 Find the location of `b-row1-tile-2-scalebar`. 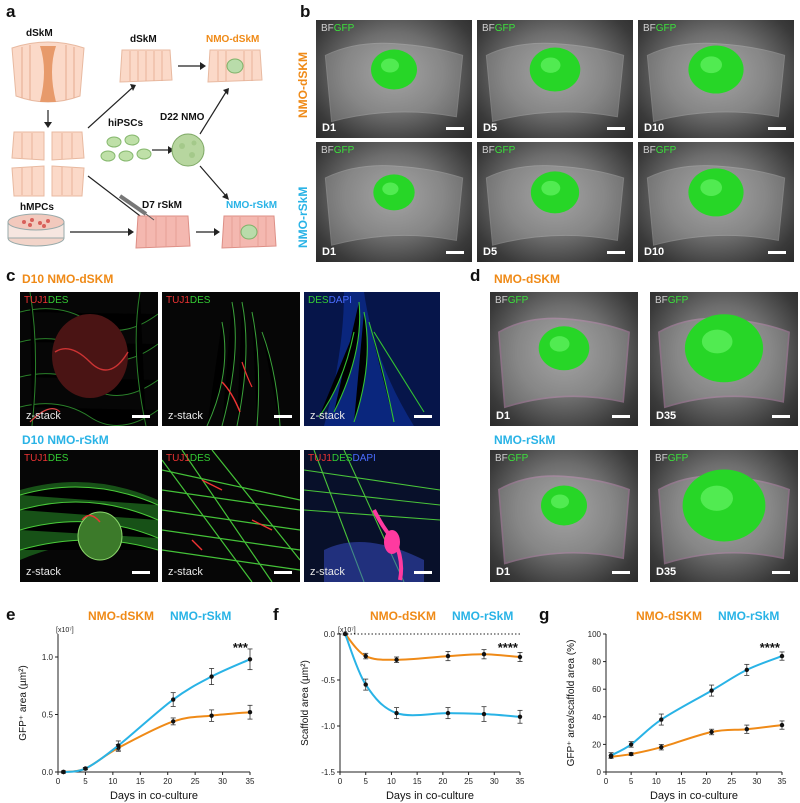

b-row1-tile-2-scalebar is located at coordinates (616, 128).